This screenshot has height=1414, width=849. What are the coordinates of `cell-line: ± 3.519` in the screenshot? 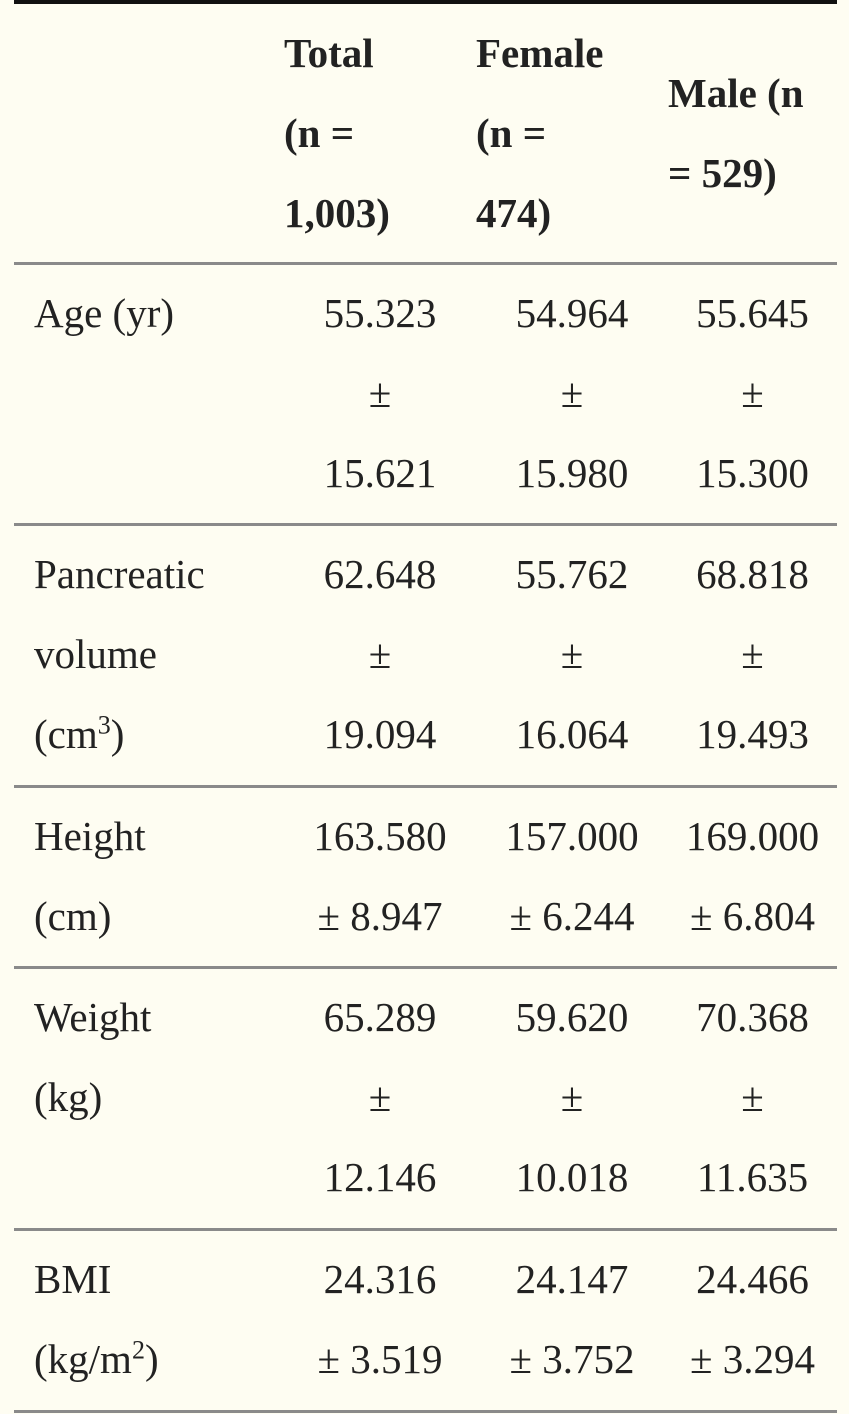 It's located at (380, 1359).